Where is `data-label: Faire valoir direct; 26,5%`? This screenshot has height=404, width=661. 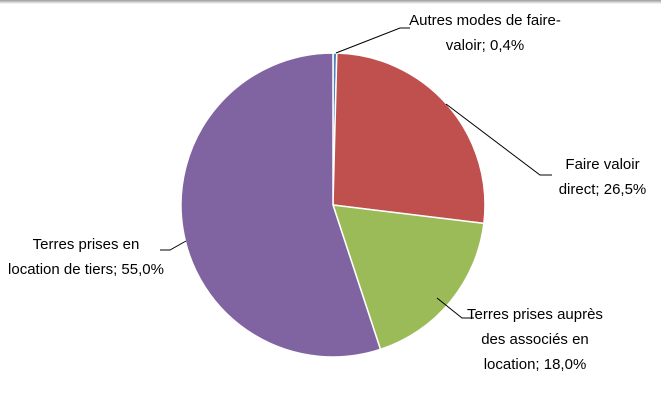 data-label: Faire valoir direct; 26,5% is located at coordinates (602, 177).